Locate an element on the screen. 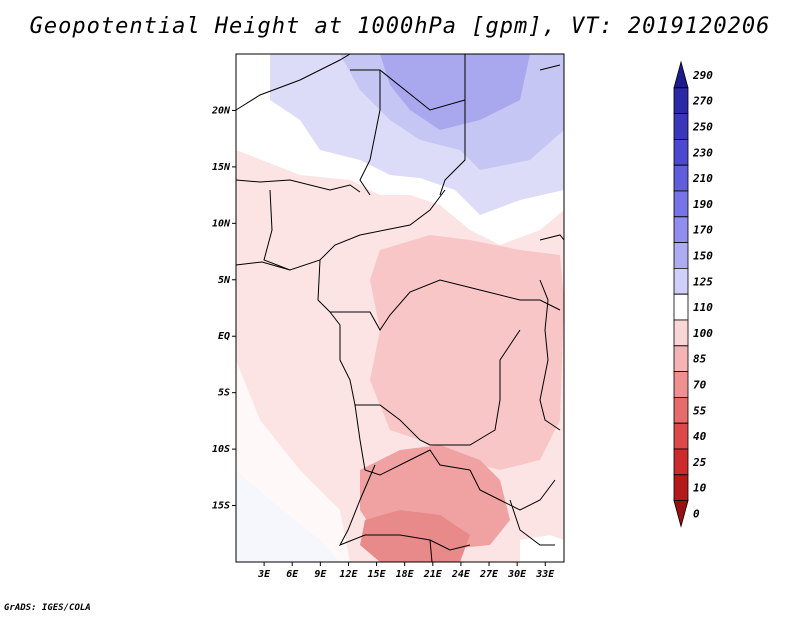  colorbar-label: 55 is located at coordinates (700, 410).